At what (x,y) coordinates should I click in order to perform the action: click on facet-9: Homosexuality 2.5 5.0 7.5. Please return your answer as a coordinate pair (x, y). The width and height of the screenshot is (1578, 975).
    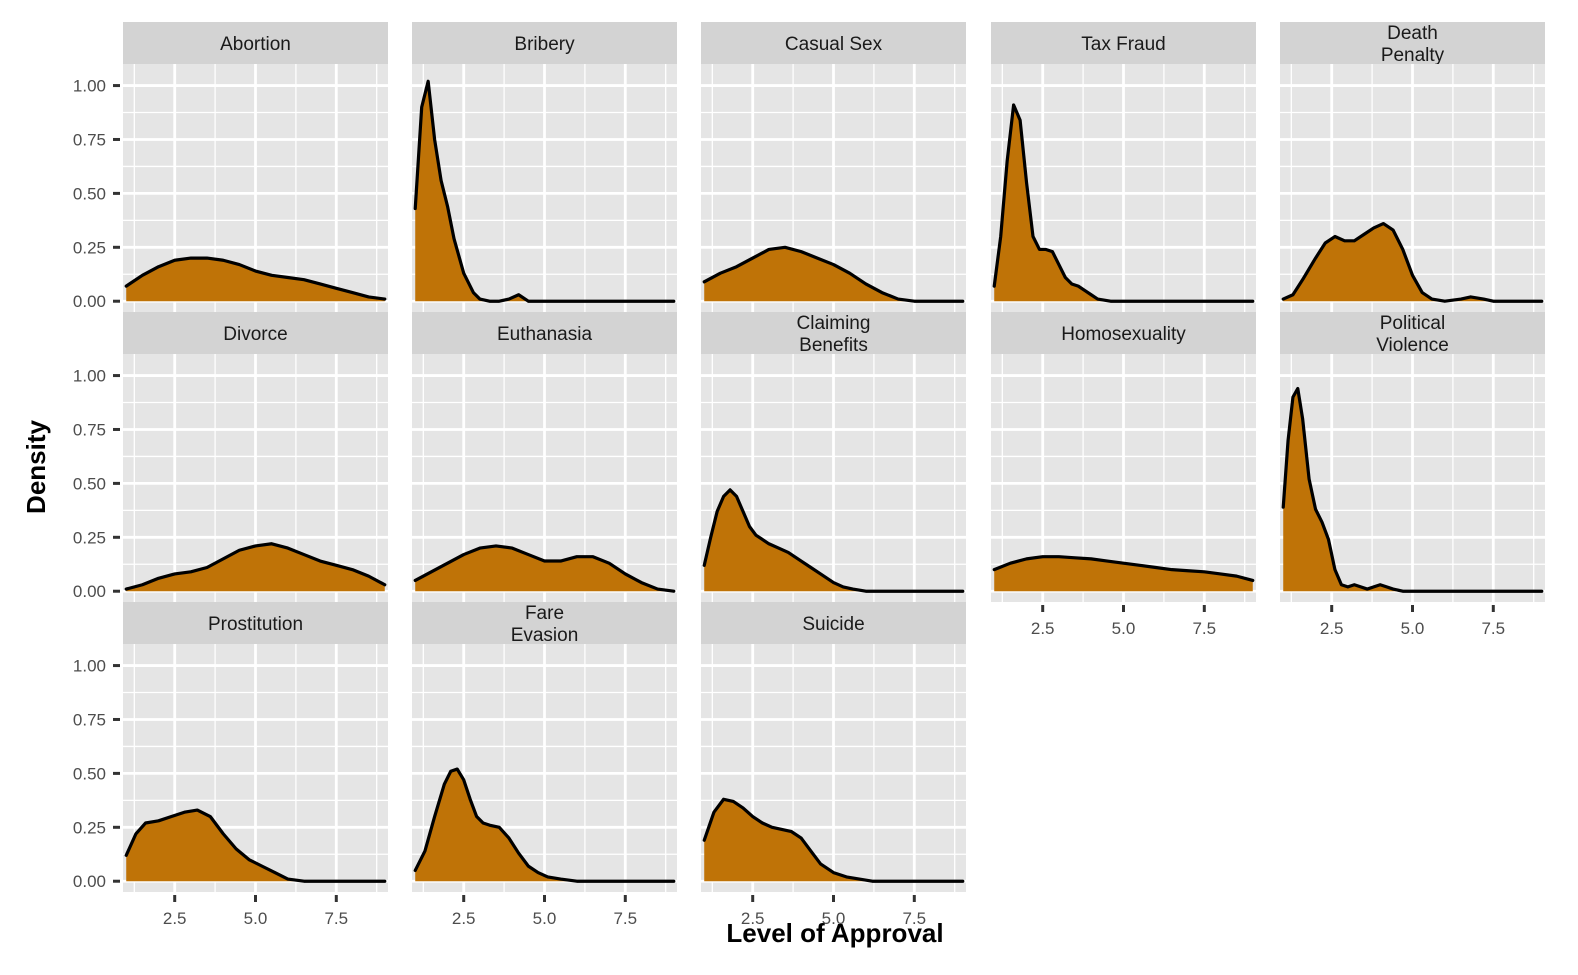
    Looking at the image, I should click on (1123, 475).